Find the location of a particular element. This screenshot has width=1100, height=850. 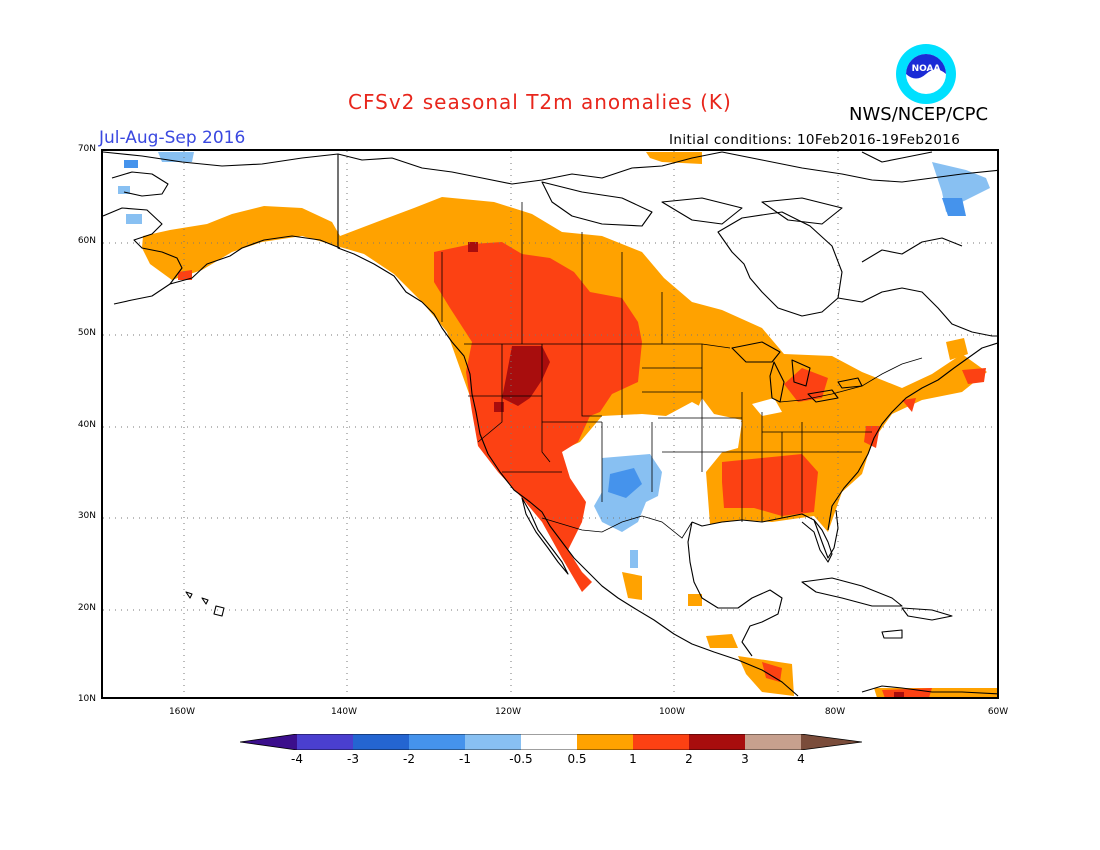

colorbar-label: 4 is located at coordinates (801, 759).